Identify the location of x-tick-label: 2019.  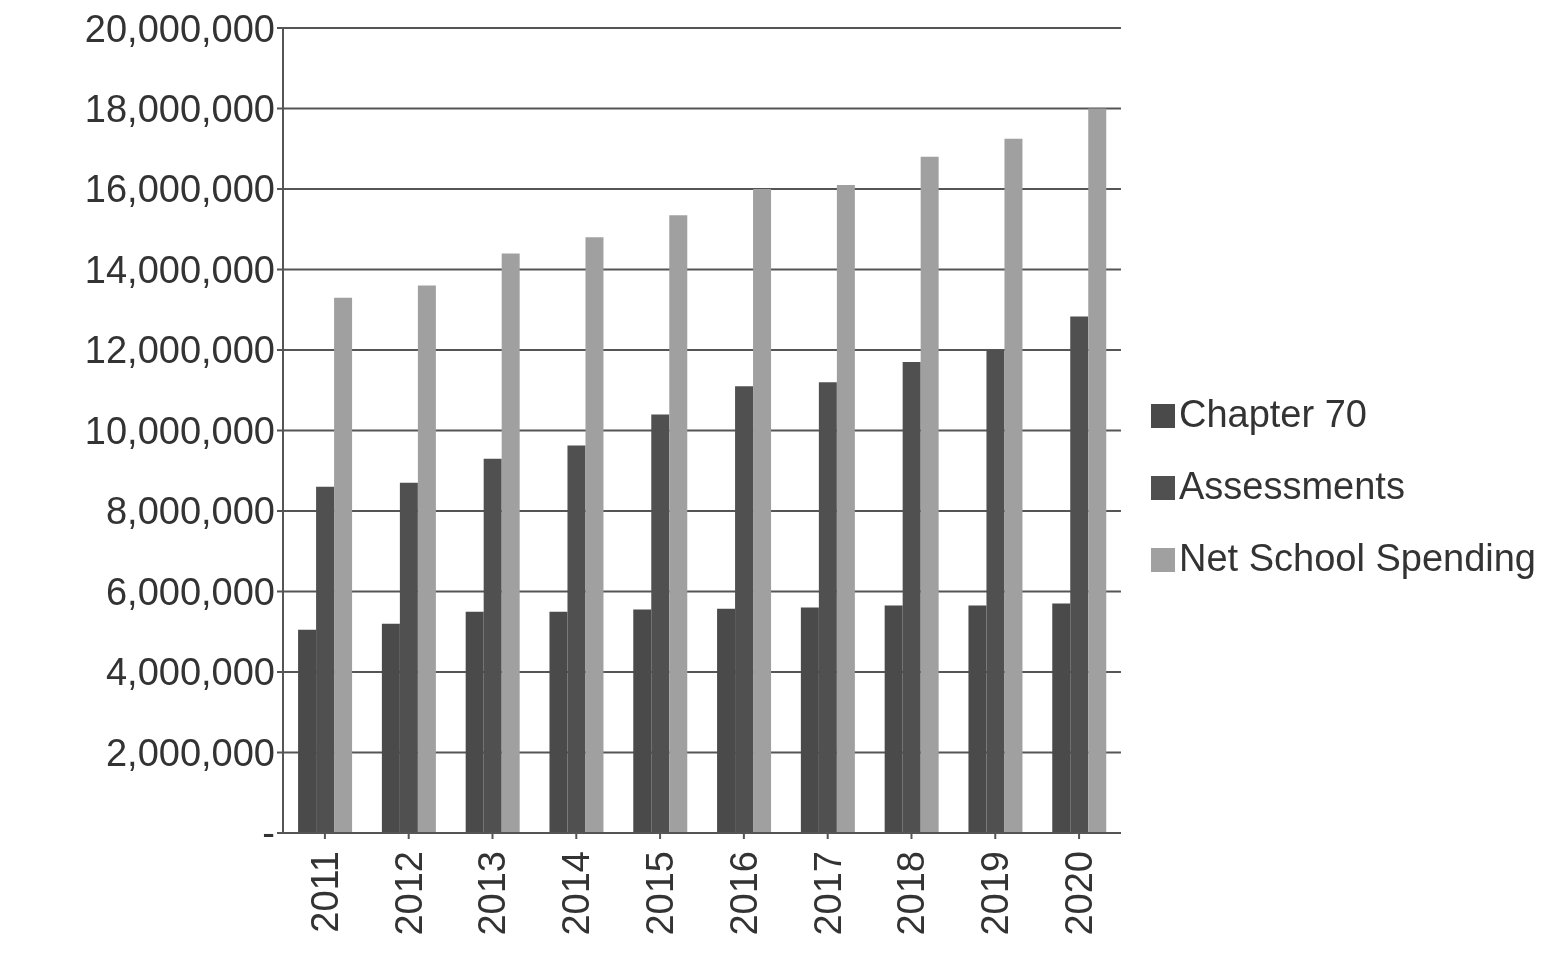
(995, 893).